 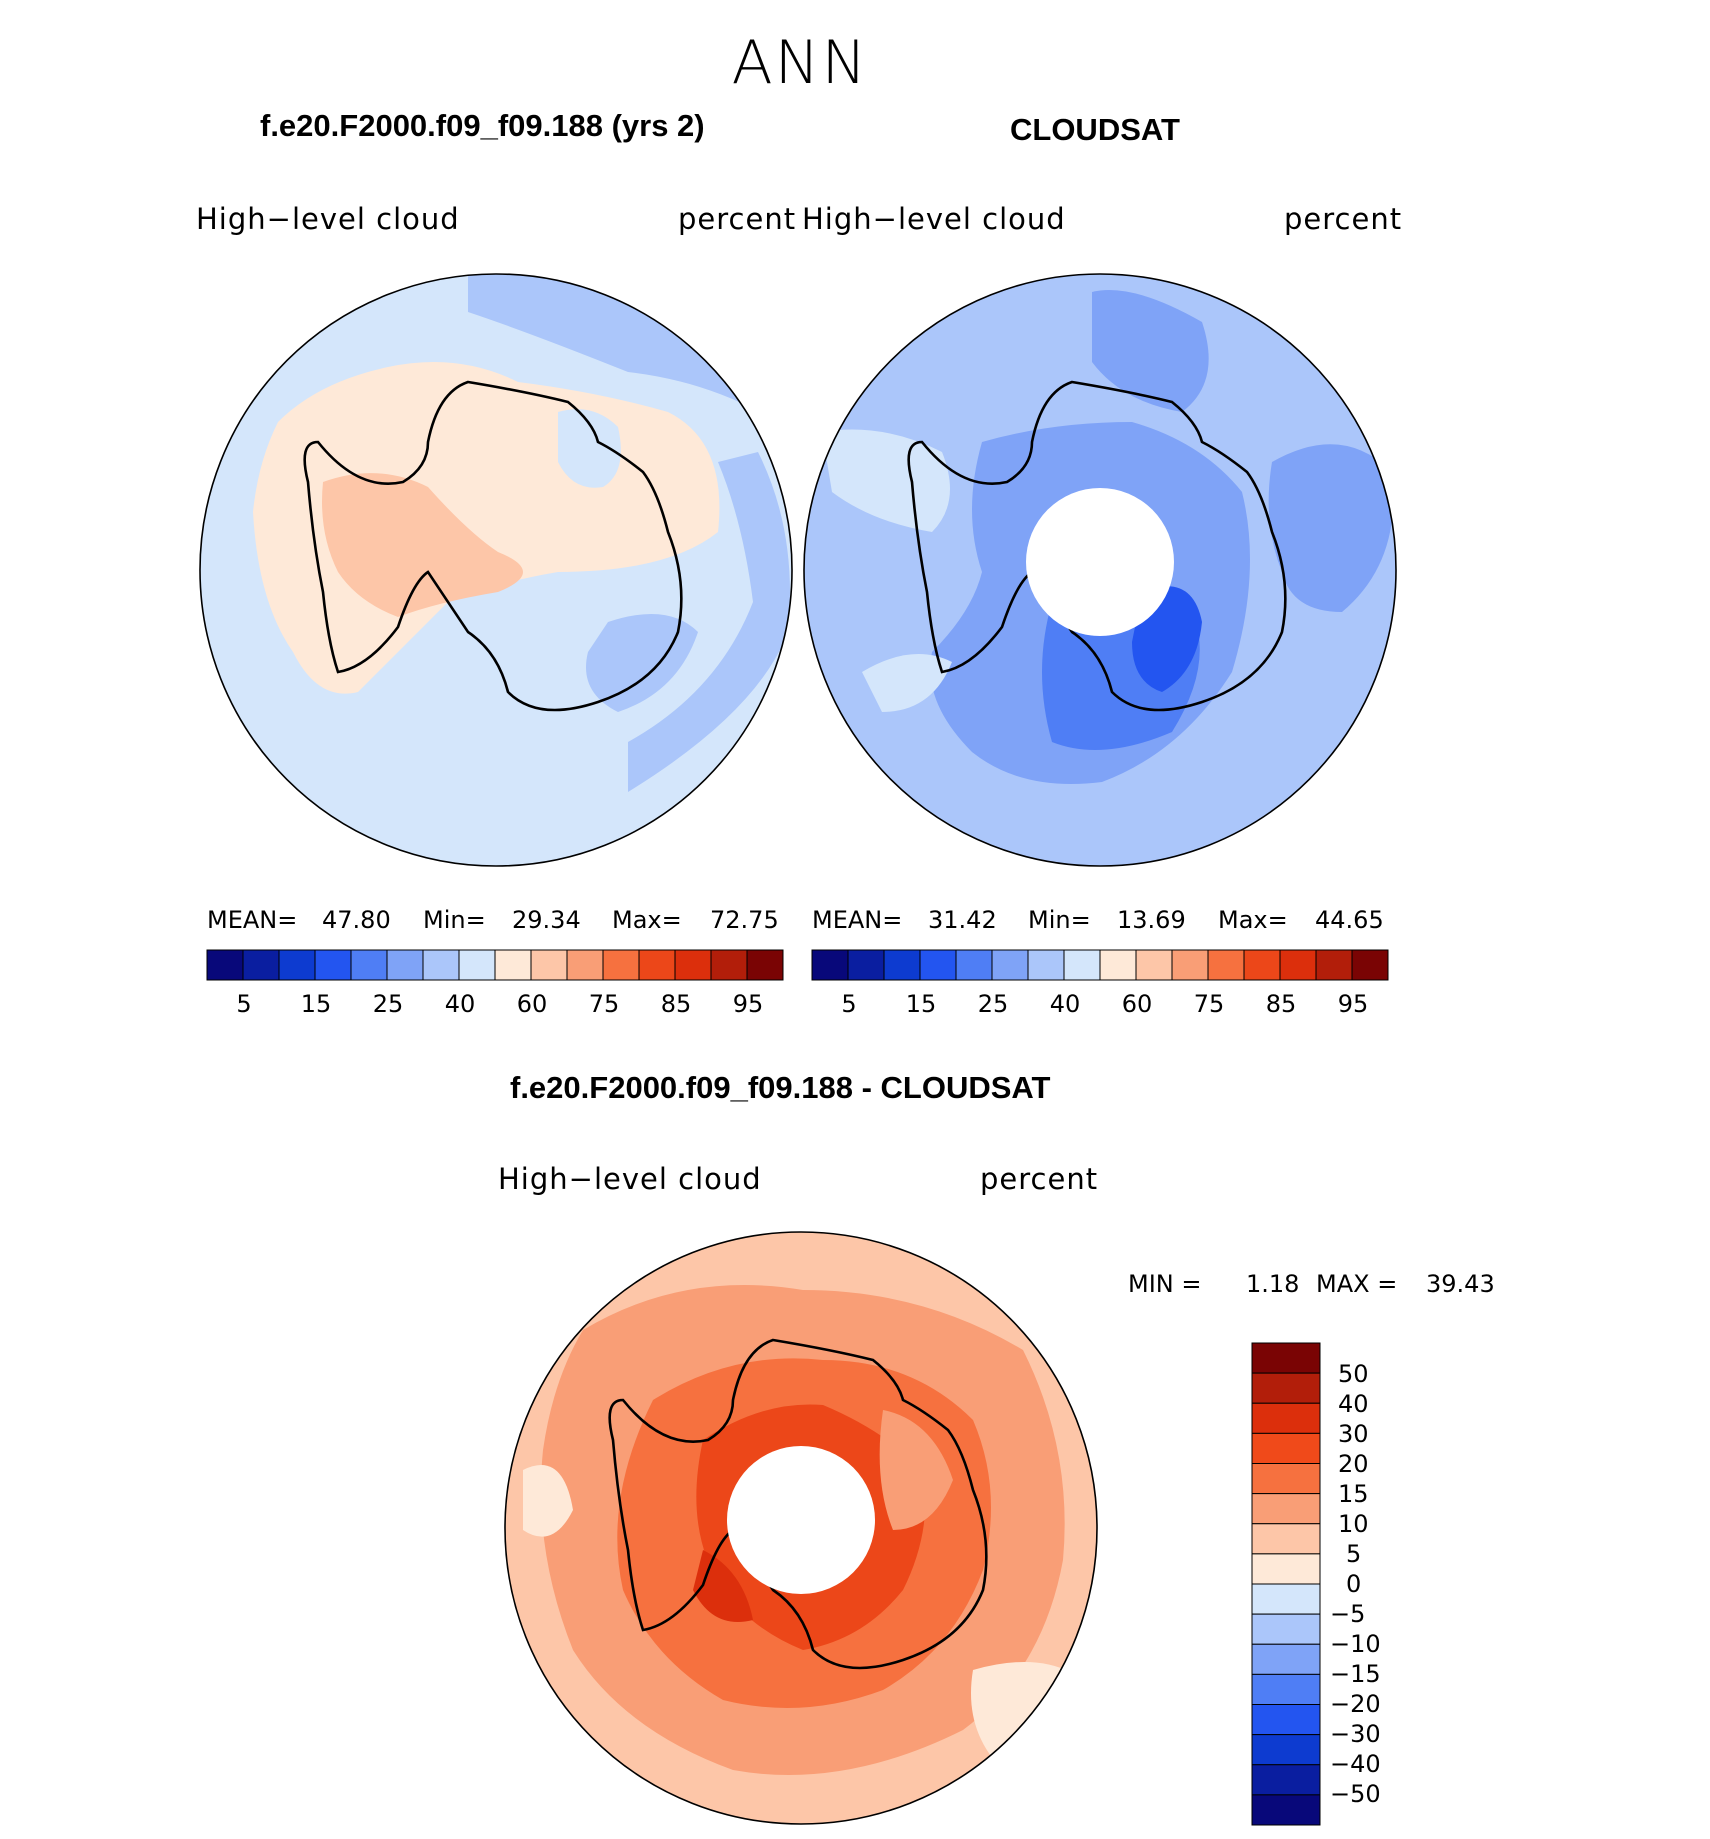 I want to click on diff-variable-label: High−level cloud, so click(x=630, y=1179).